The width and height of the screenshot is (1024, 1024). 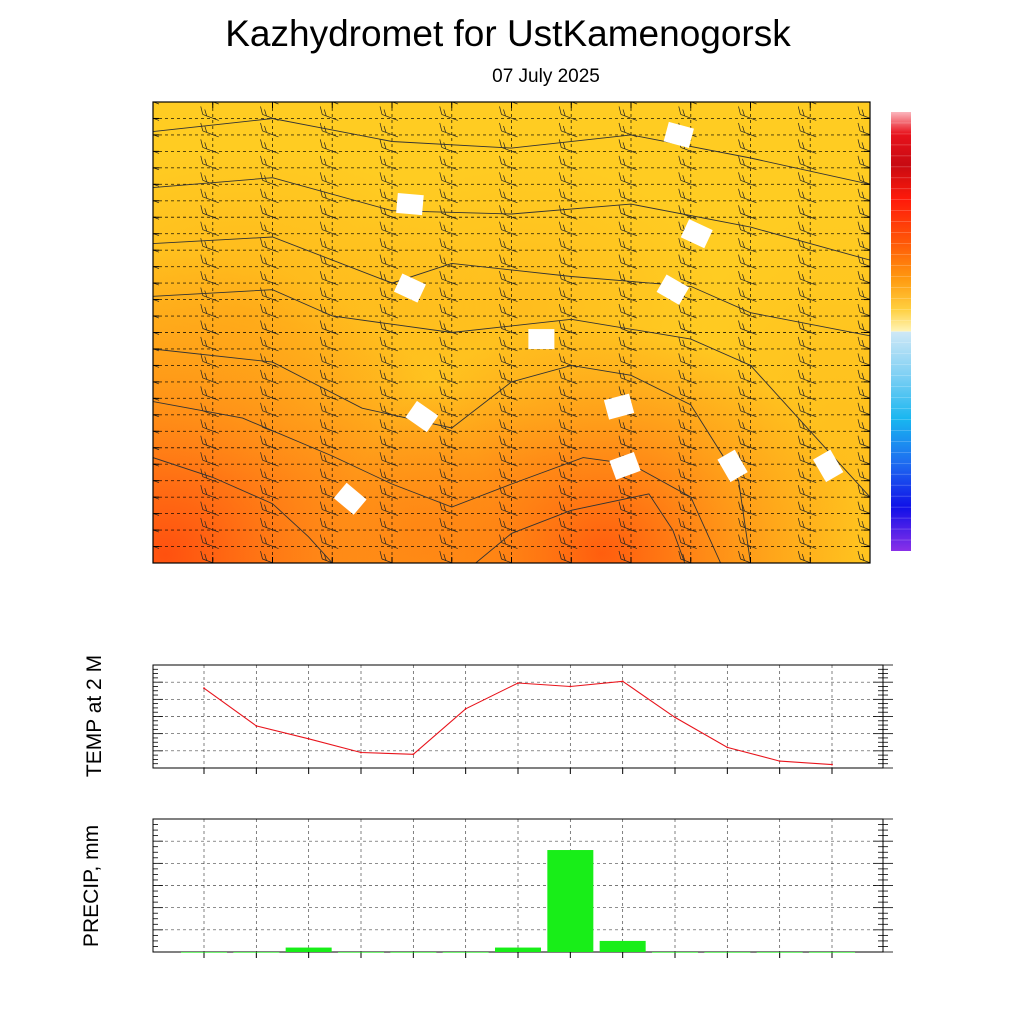 What do you see at coordinates (732, 466) in the screenshot?
I see `contour-label` at bounding box center [732, 466].